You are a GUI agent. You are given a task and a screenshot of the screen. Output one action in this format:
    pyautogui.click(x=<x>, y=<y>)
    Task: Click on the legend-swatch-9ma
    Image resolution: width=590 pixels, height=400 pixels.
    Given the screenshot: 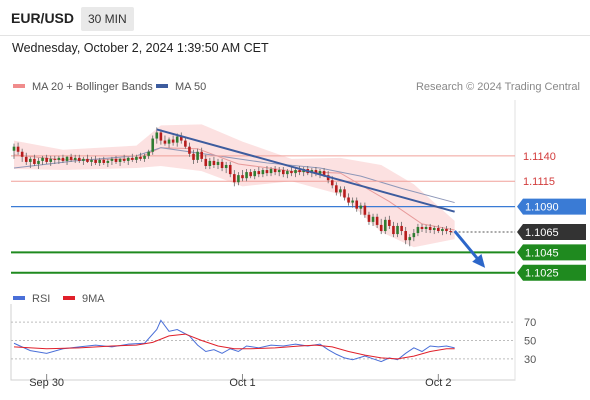 What is the action you would take?
    pyautogui.click(x=69, y=298)
    